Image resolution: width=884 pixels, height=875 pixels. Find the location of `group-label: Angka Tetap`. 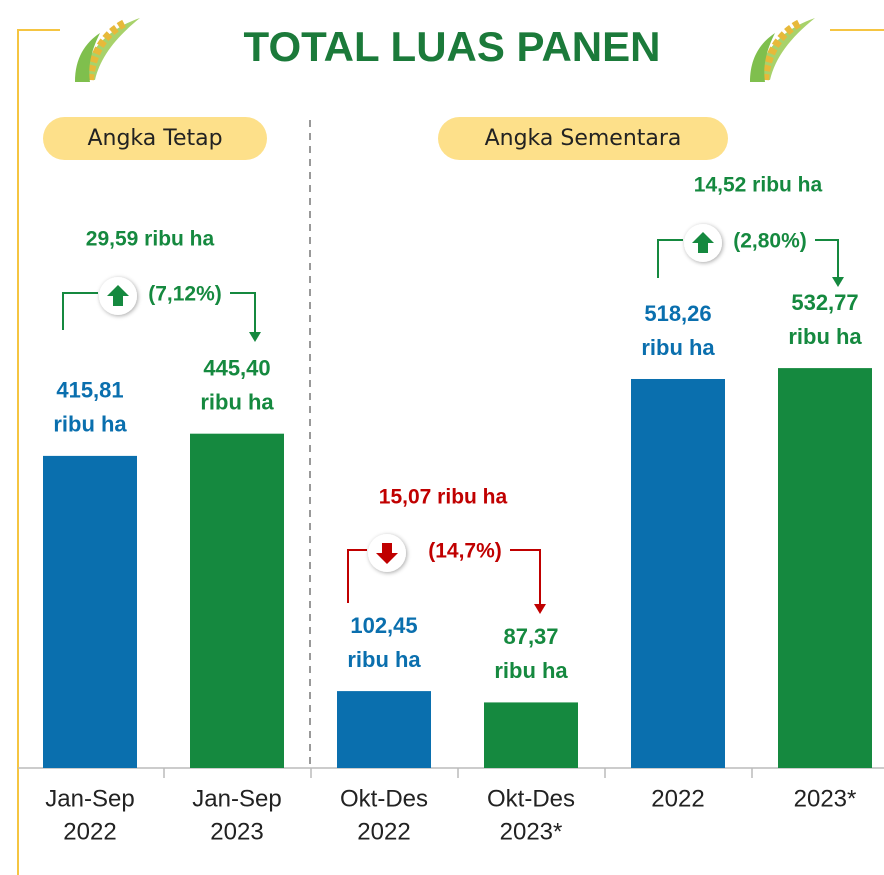

group-label: Angka Tetap is located at coordinates (154, 138).